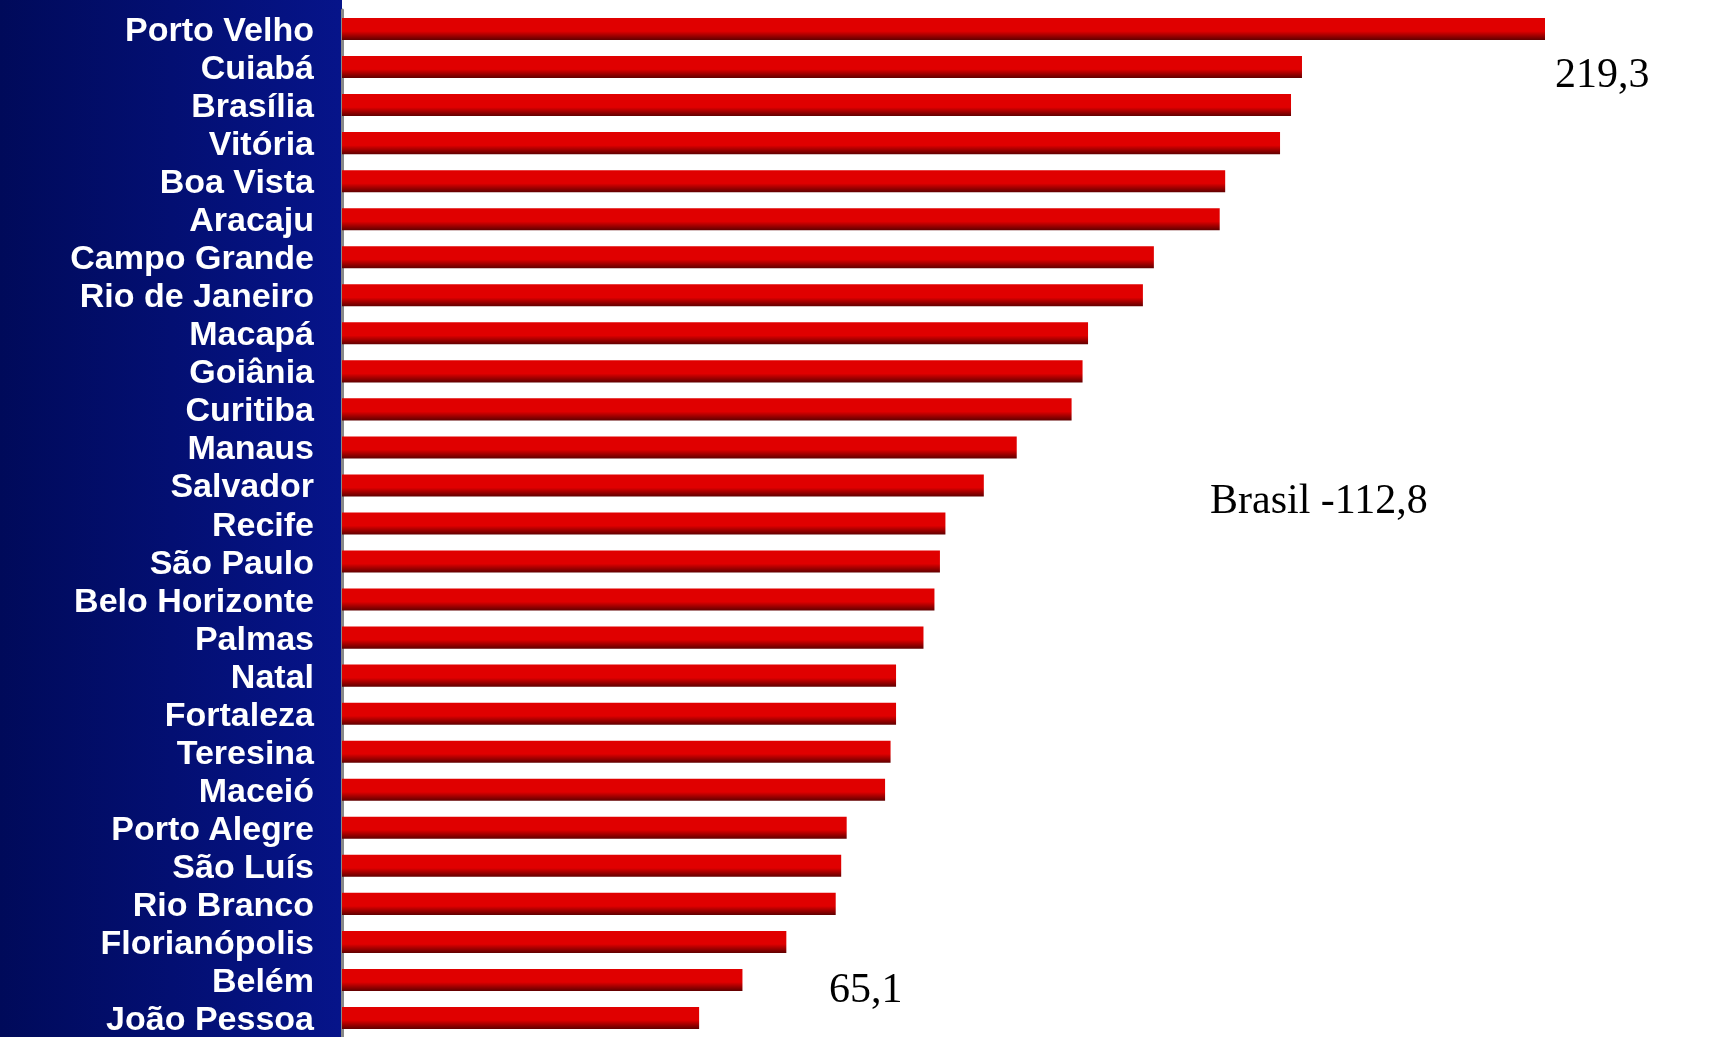  I want to click on y-tick-label: Porto Alegre, so click(212, 827).